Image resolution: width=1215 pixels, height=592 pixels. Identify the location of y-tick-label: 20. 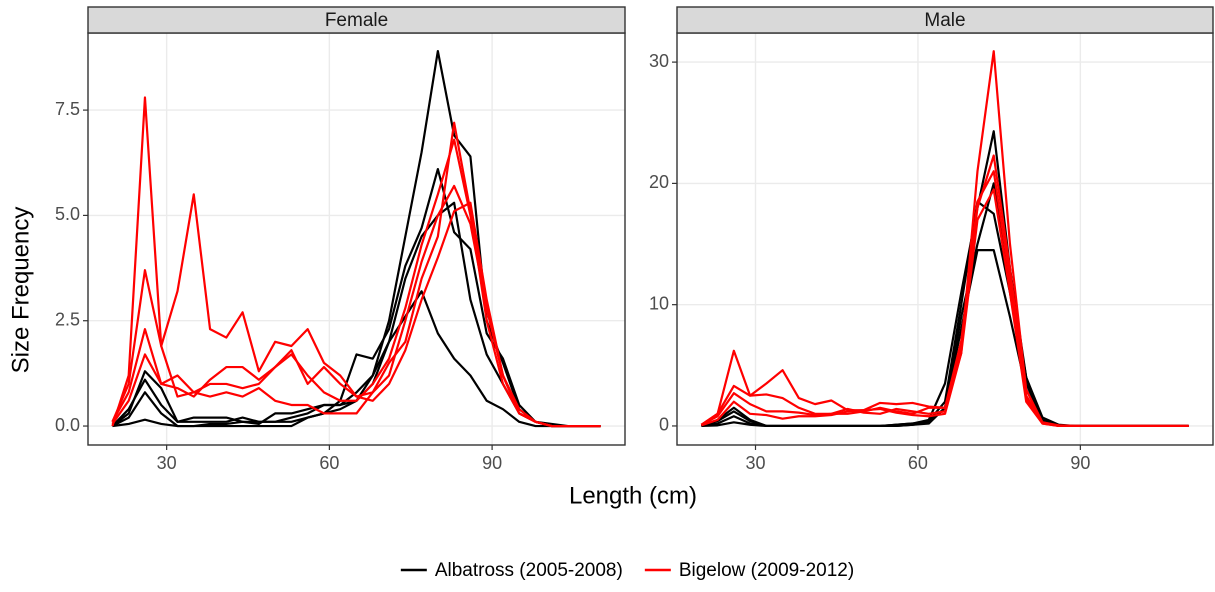
(659, 182).